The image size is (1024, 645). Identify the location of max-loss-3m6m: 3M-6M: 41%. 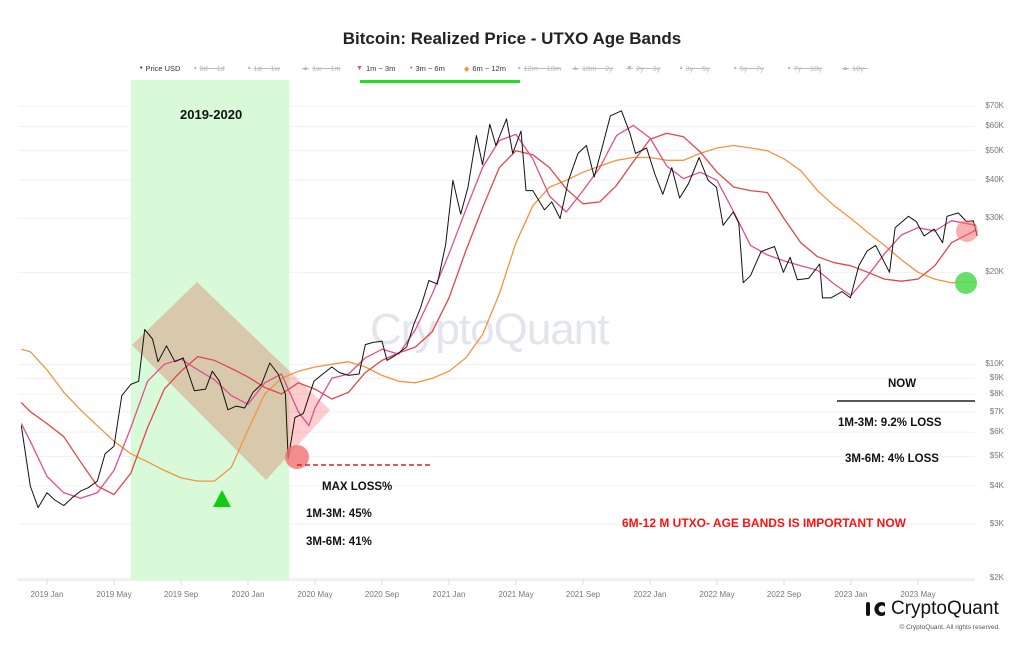
(339, 542).